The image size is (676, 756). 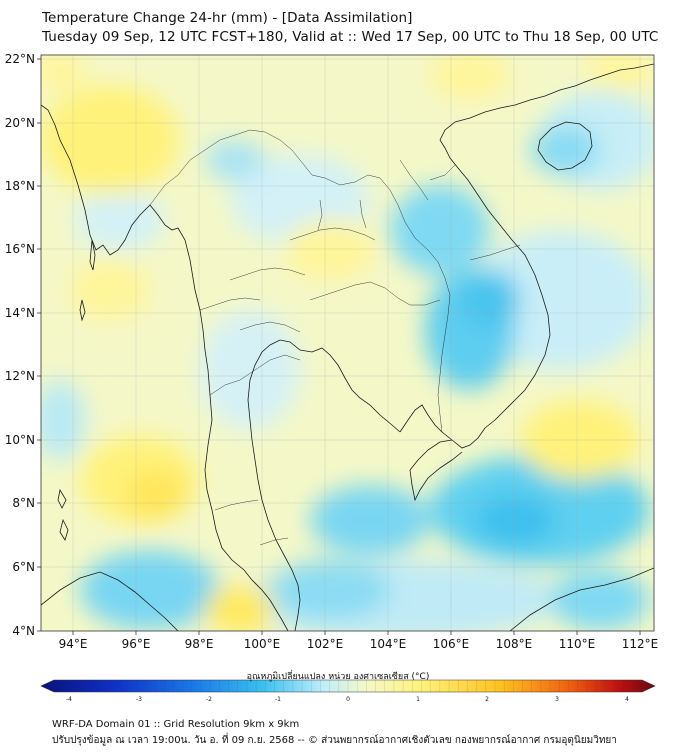 I want to click on colorbar-tick: -4, so click(x=69, y=699).